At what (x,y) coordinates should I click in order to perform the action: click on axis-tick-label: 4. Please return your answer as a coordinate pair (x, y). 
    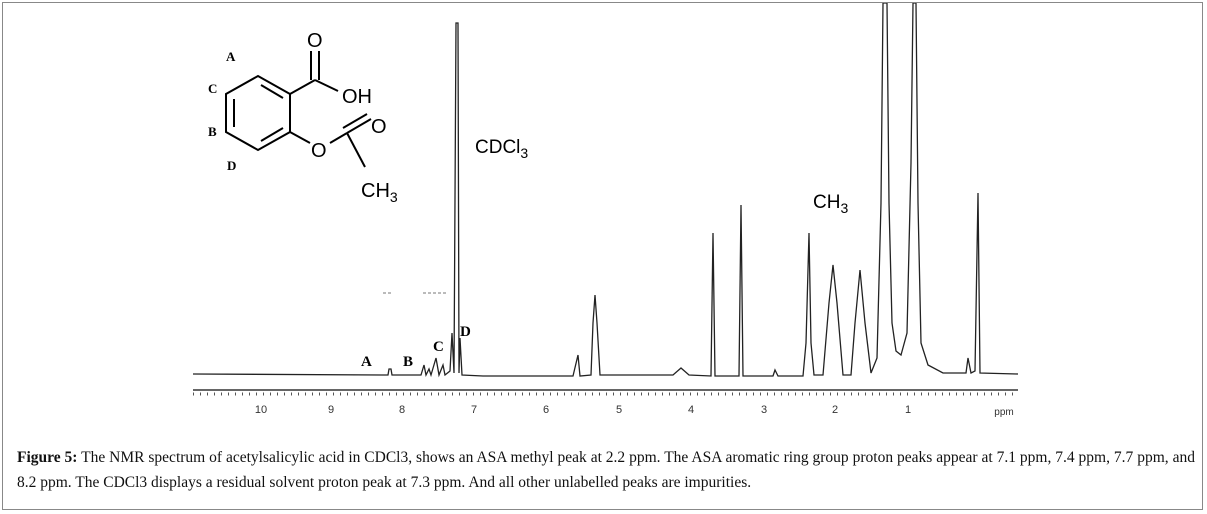
    Looking at the image, I should click on (691, 410).